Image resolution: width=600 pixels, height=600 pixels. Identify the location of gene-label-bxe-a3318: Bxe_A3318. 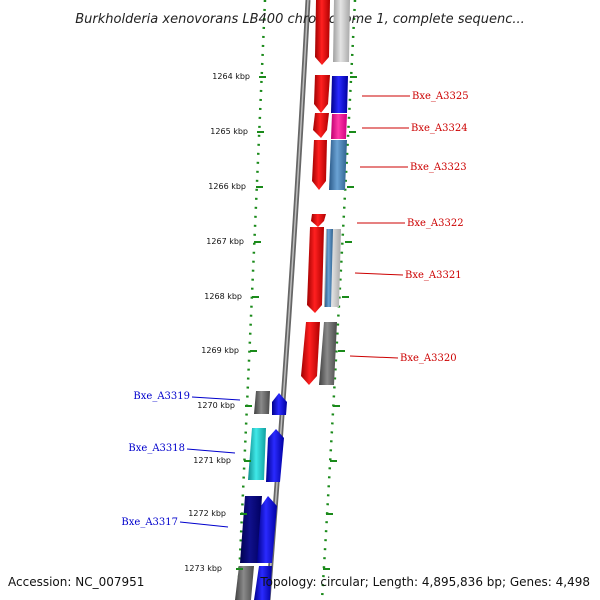
(156, 448).